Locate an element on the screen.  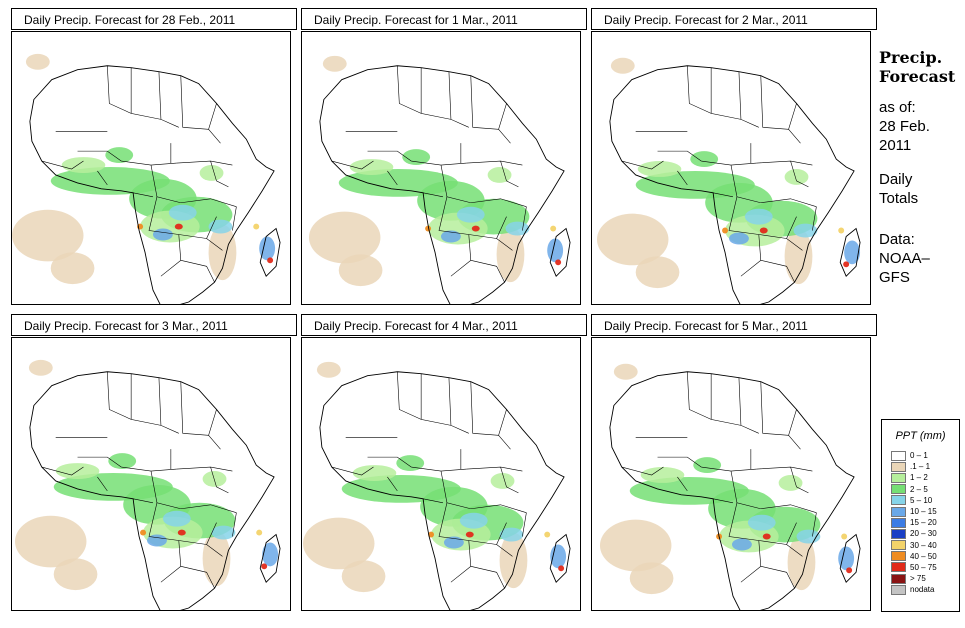
legend-item: 1 – 2 is located at coordinates (920, 477).